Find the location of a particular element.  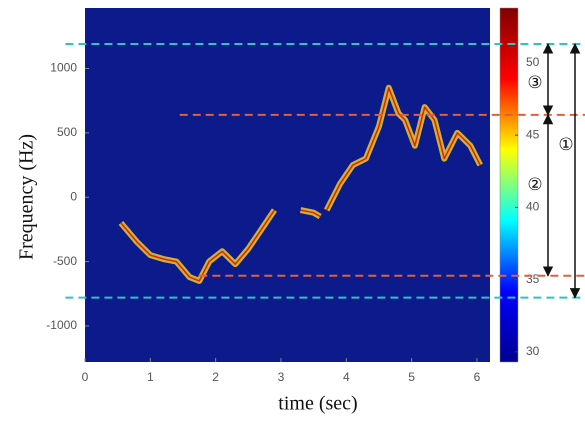

colorbar-tick-label: 35 is located at coordinates (533, 279).